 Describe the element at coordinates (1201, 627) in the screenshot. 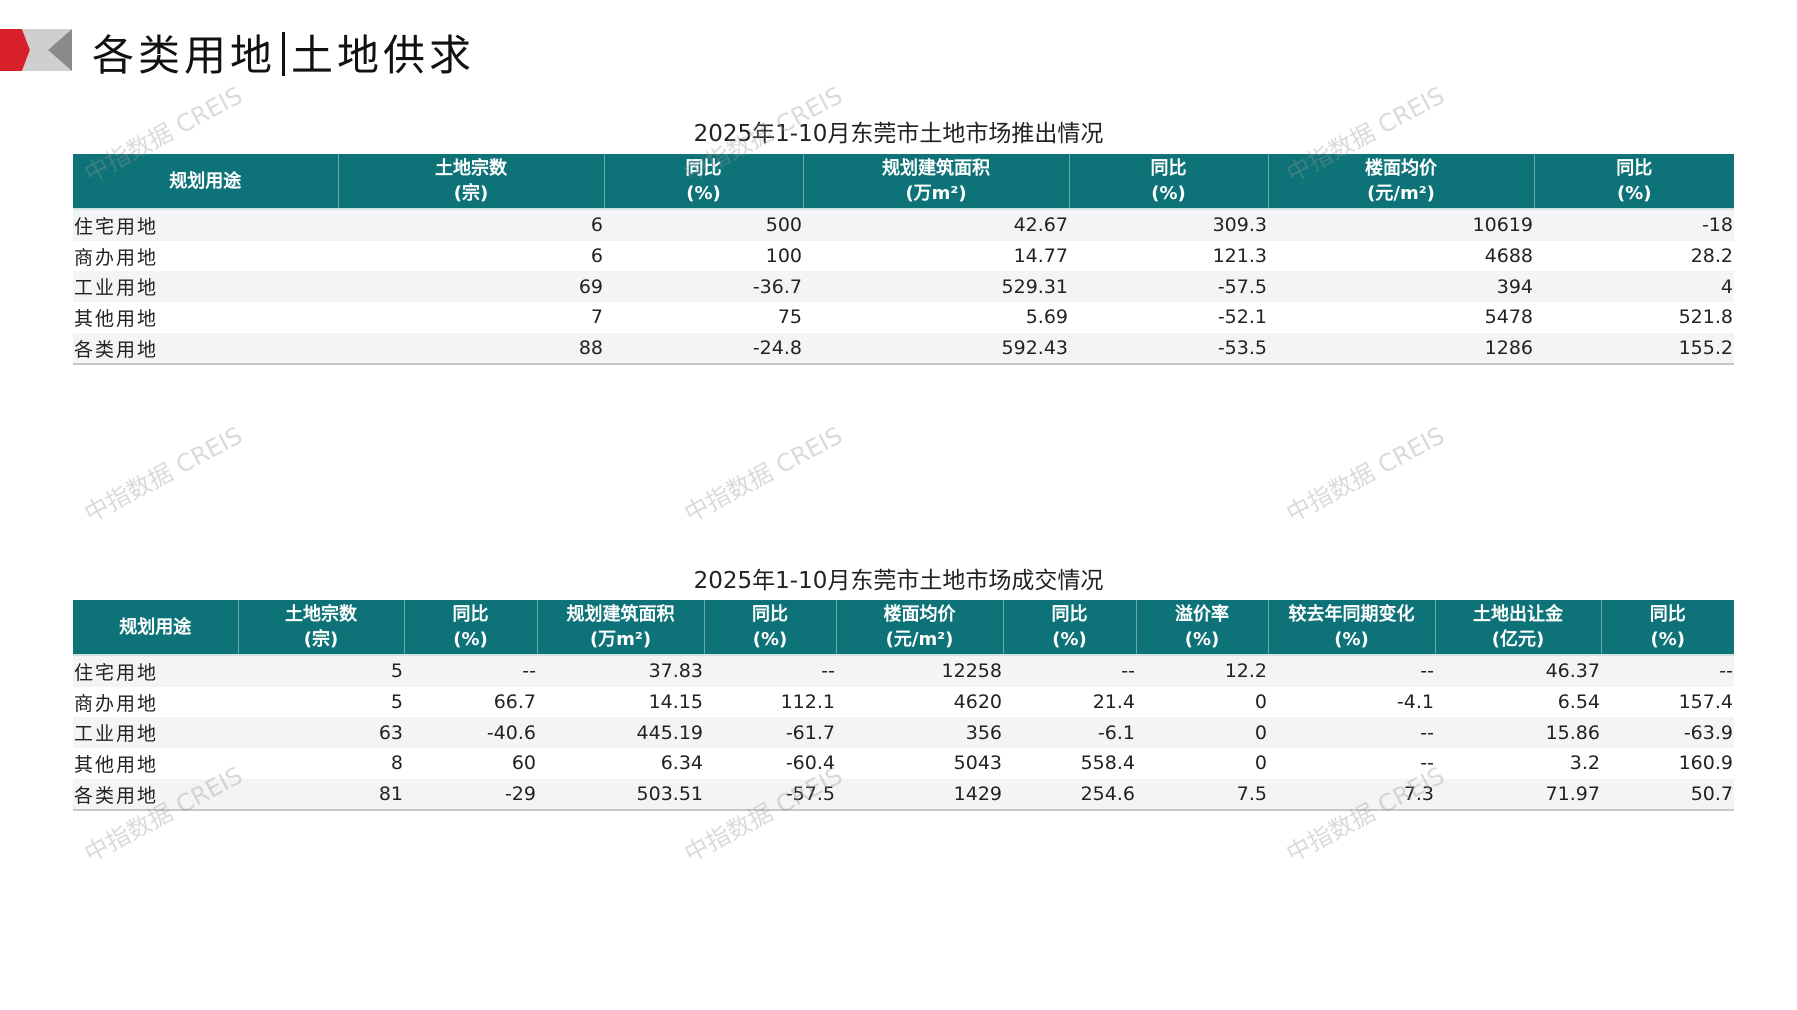

I see `column-header: 溢价率 (%)` at that location.